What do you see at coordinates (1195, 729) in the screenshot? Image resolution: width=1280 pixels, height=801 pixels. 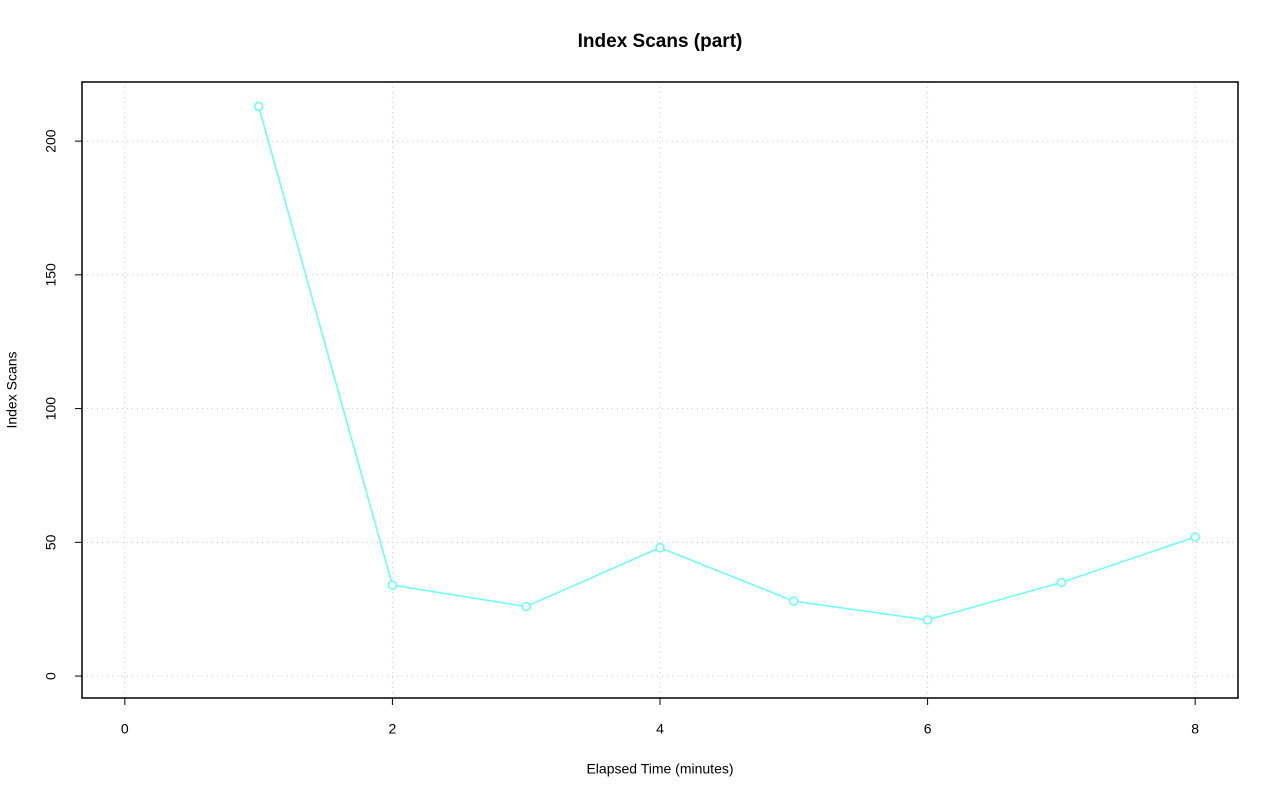 I see `x-tick-label: 8` at bounding box center [1195, 729].